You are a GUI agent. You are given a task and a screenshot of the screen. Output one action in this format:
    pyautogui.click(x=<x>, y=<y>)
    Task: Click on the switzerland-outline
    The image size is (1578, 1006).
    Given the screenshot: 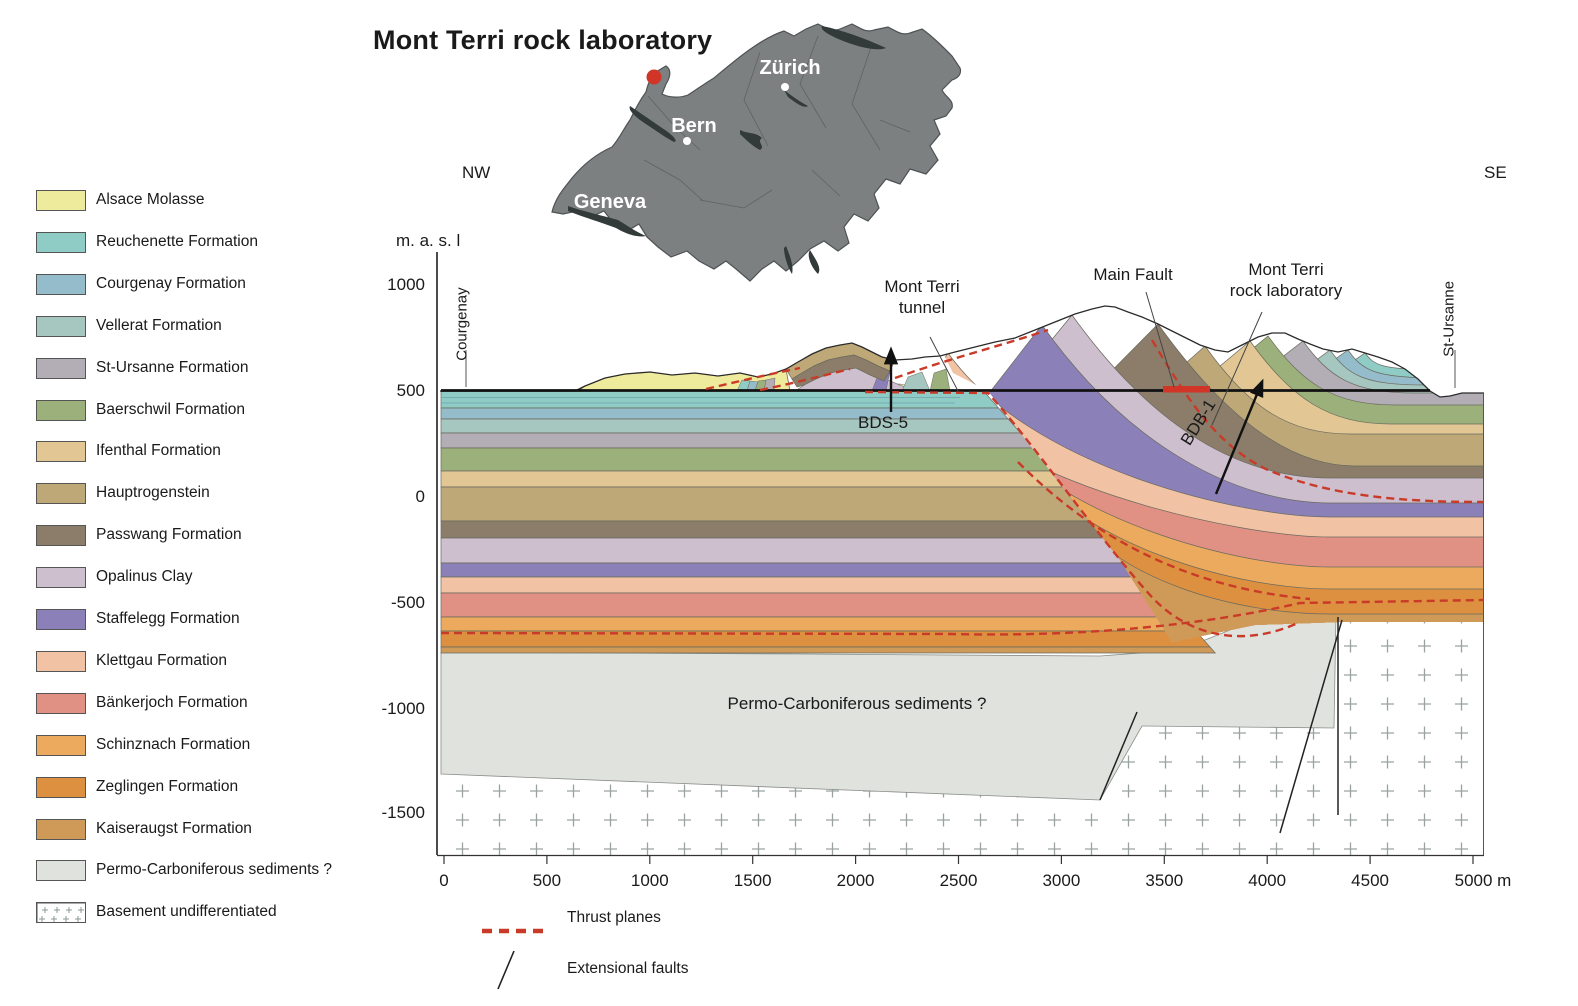 What is the action you would take?
    pyautogui.click(x=756, y=152)
    